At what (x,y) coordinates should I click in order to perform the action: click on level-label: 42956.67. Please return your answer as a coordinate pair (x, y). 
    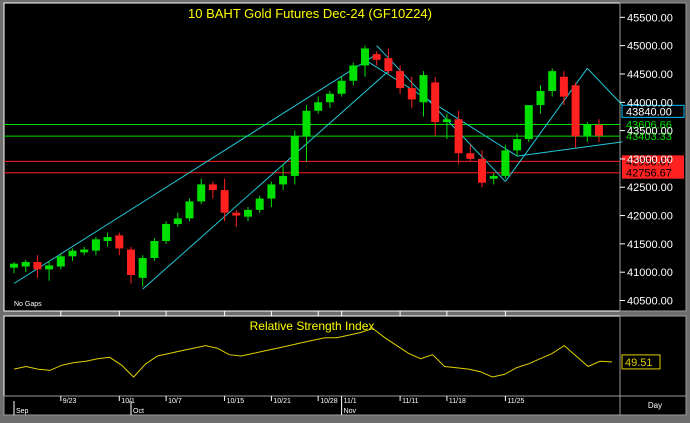
    Looking at the image, I should click on (649, 162).